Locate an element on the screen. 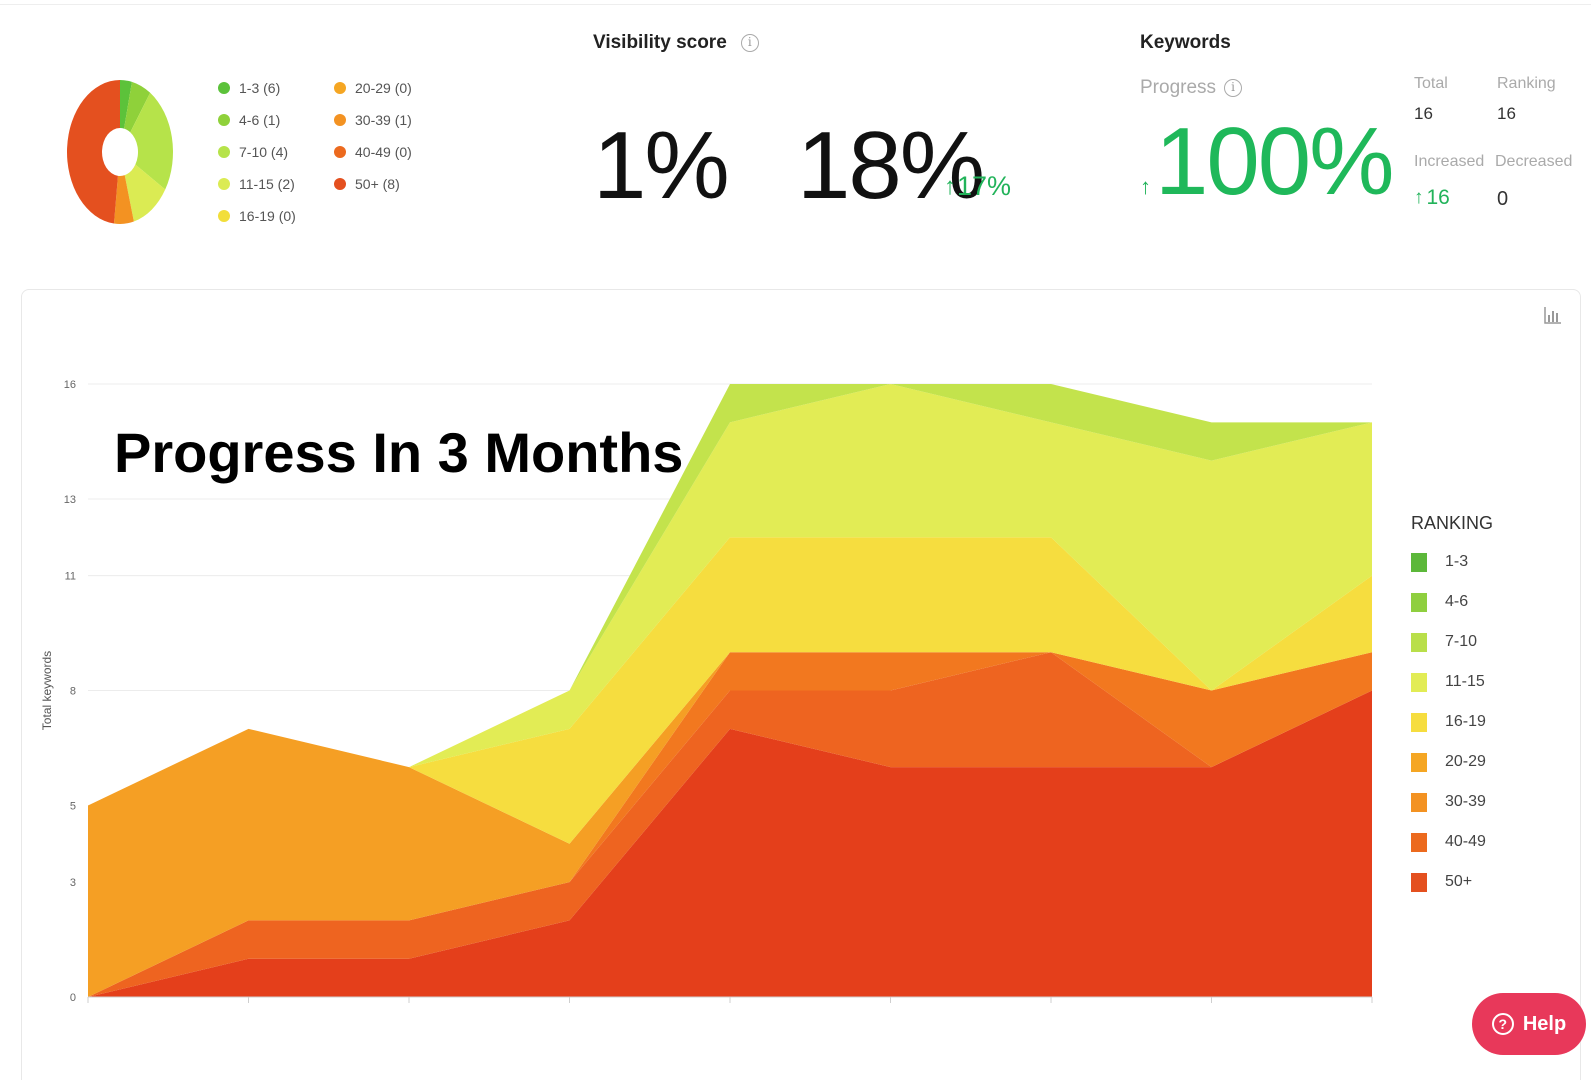  keywords-progress-value: 100% is located at coordinates (1275, 161).